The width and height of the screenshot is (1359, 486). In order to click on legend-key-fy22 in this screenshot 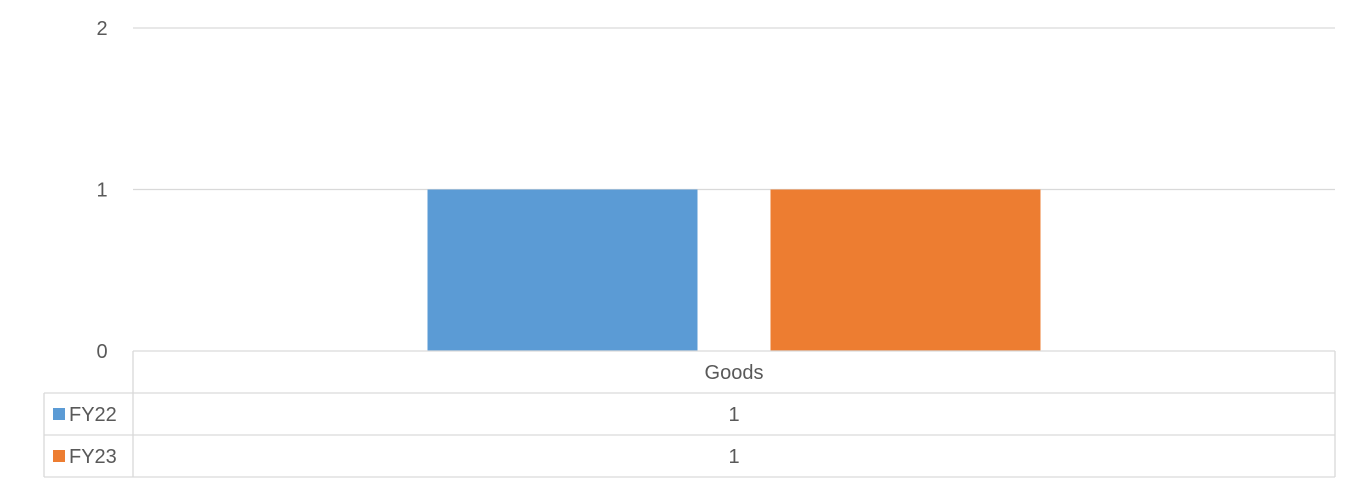, I will do `click(59, 414)`.